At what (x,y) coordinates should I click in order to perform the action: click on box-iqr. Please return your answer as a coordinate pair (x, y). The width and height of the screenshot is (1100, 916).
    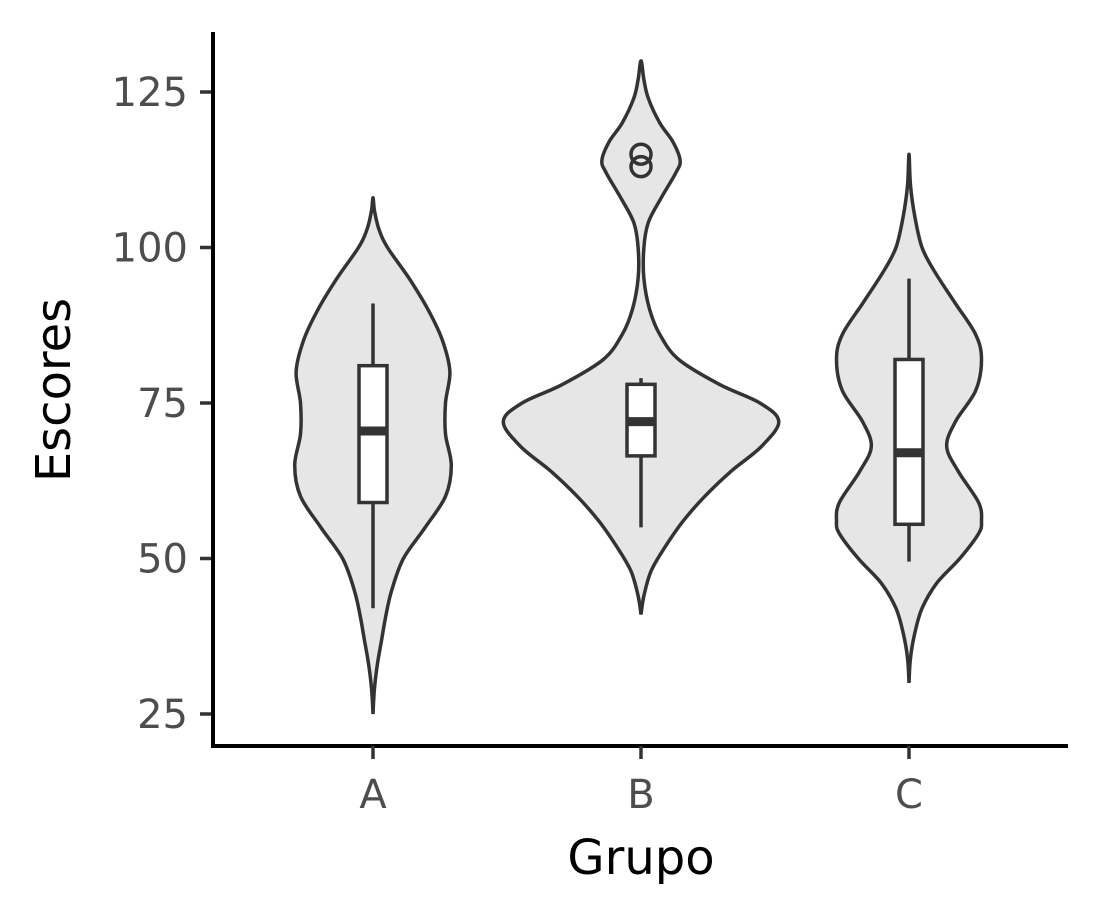
    Looking at the image, I should click on (909, 442).